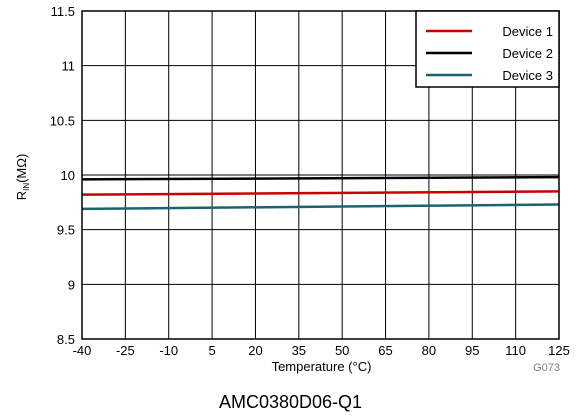 This screenshot has height=420, width=581. I want to click on x-tick-label: 5, so click(211, 350).